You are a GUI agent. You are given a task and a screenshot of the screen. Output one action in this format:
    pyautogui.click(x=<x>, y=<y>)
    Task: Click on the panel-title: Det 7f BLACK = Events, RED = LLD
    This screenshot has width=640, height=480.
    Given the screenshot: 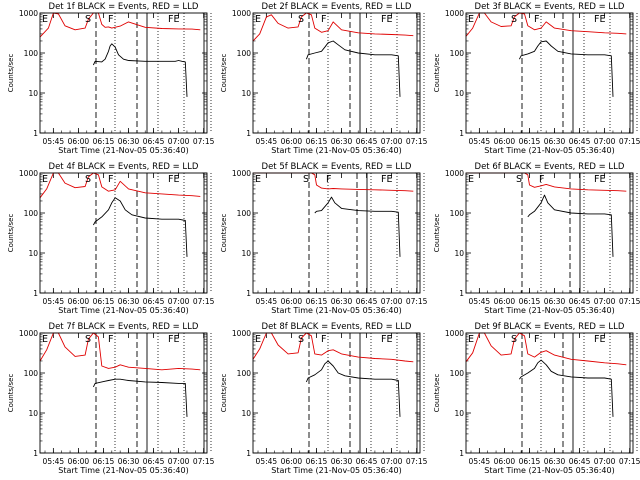 What is the action you would take?
    pyautogui.click(x=124, y=327)
    